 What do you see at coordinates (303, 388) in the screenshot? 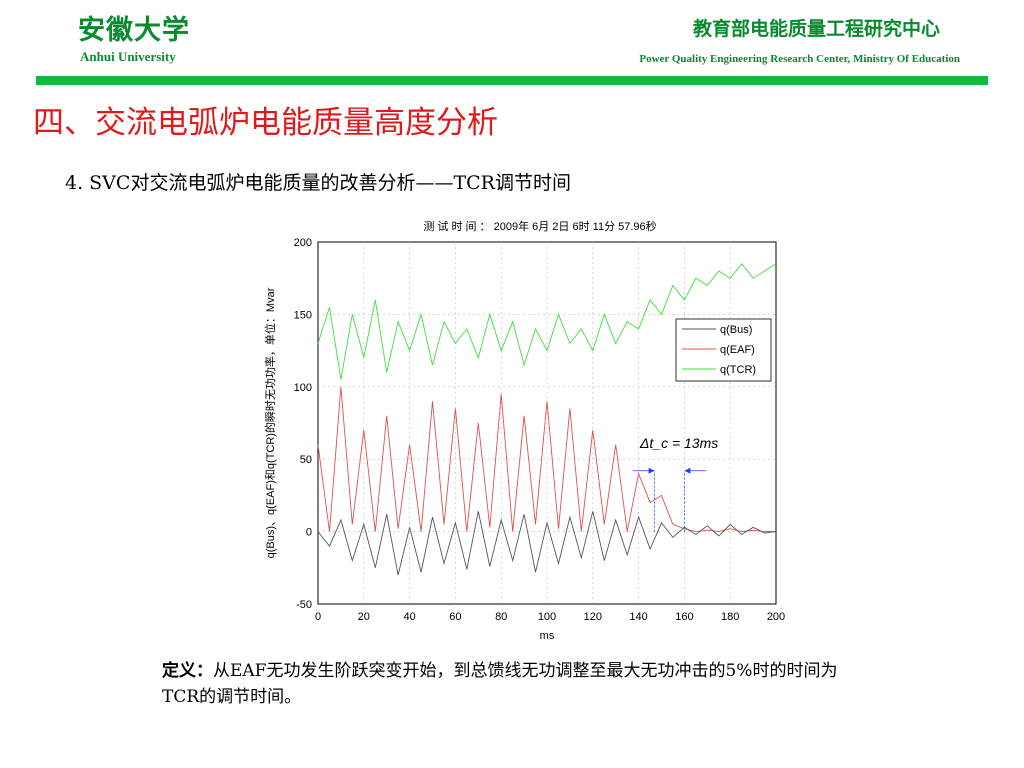
I see `y-tick-label: 100` at bounding box center [303, 388].